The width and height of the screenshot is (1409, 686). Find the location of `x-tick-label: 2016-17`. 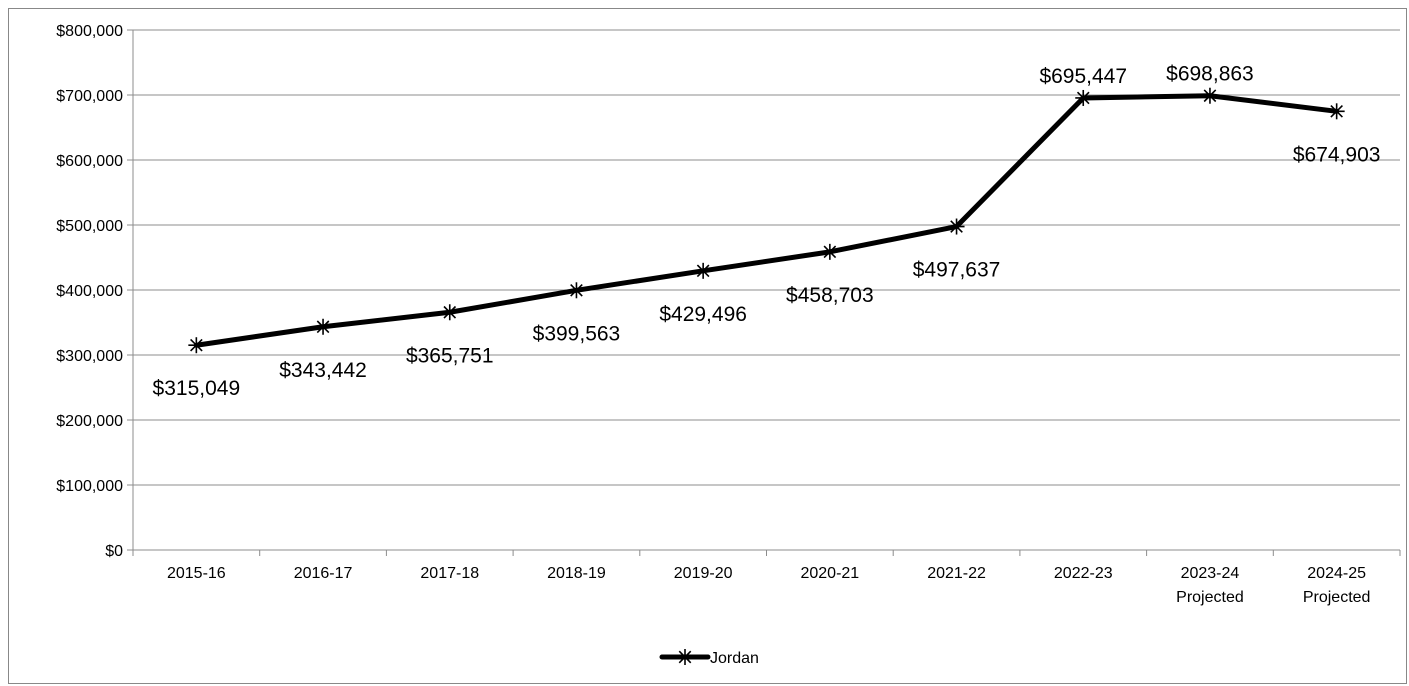

x-tick-label: 2016-17 is located at coordinates (323, 573).